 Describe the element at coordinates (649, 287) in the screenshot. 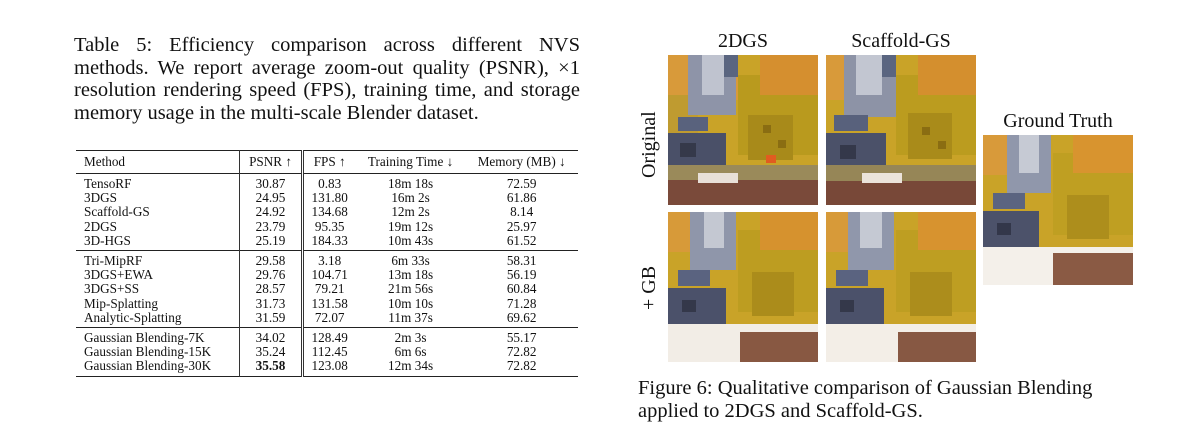

I see `row-label-gb: + GB` at that location.